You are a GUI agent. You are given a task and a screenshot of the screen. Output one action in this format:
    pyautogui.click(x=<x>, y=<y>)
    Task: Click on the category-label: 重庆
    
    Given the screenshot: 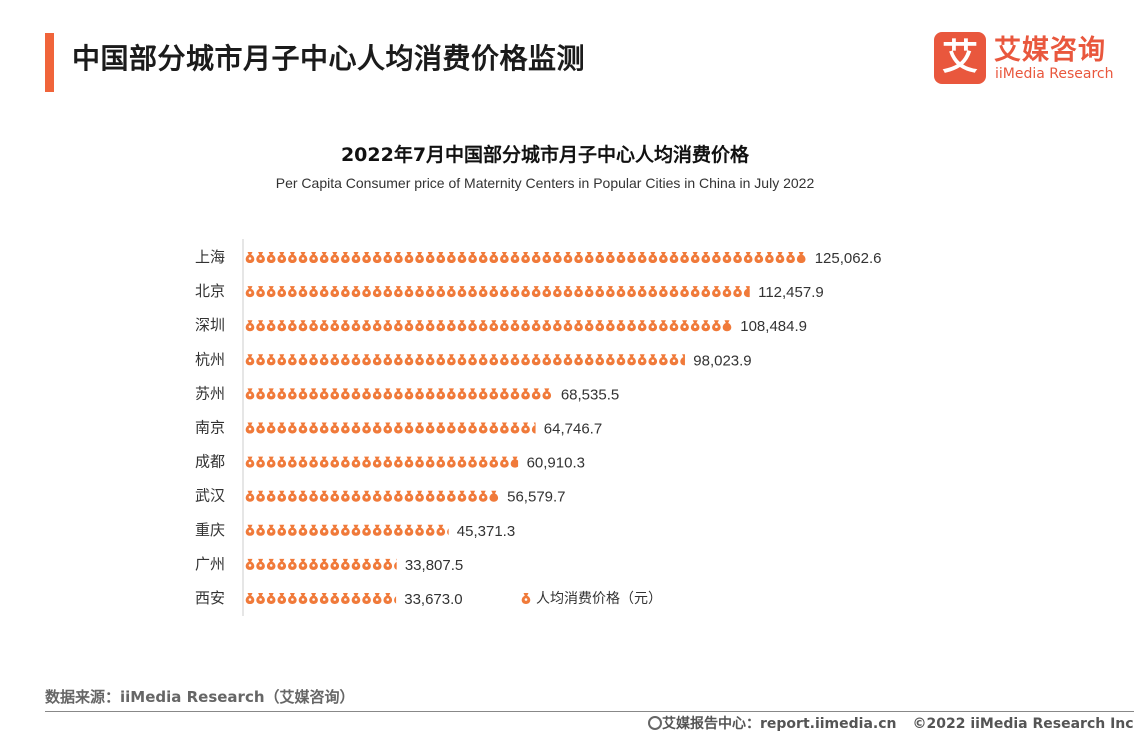 What is the action you would take?
    pyautogui.click(x=210, y=530)
    